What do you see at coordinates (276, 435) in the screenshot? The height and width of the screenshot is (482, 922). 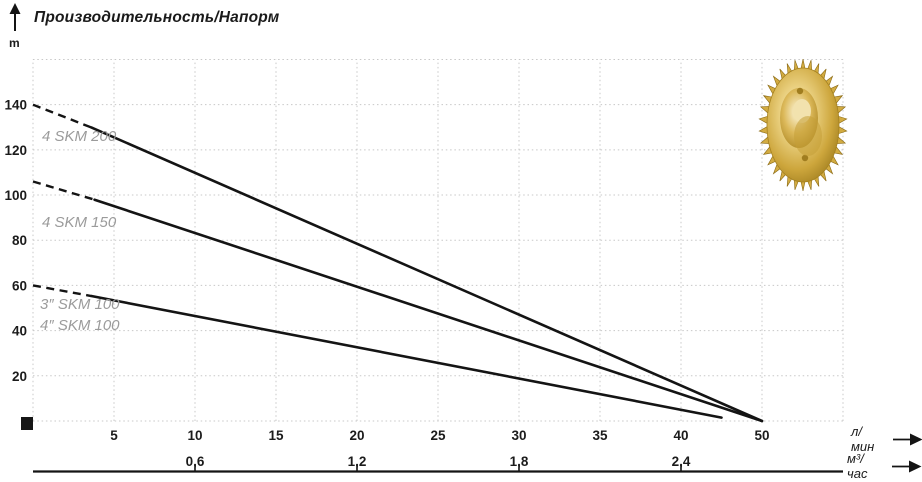 I see `x-tick-label: 15` at bounding box center [276, 435].